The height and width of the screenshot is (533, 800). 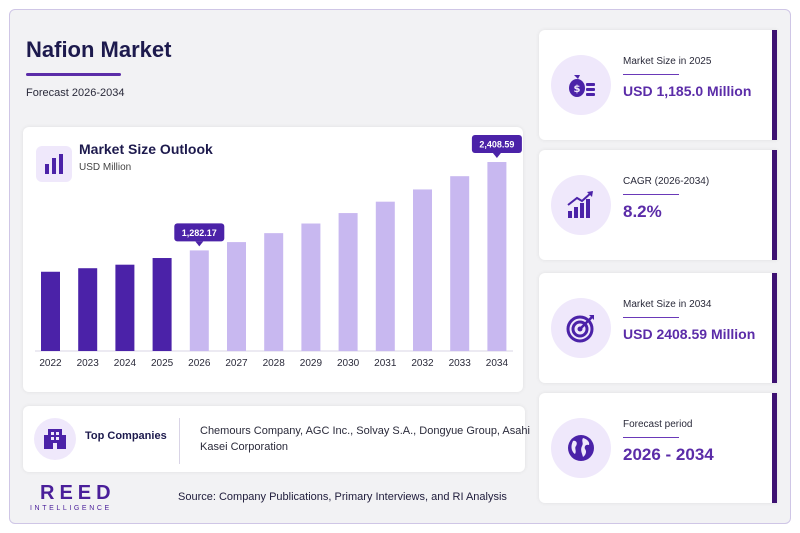 What do you see at coordinates (71, 508) in the screenshot?
I see `brand-logo-tagline: INTELLIGENCE` at bounding box center [71, 508].